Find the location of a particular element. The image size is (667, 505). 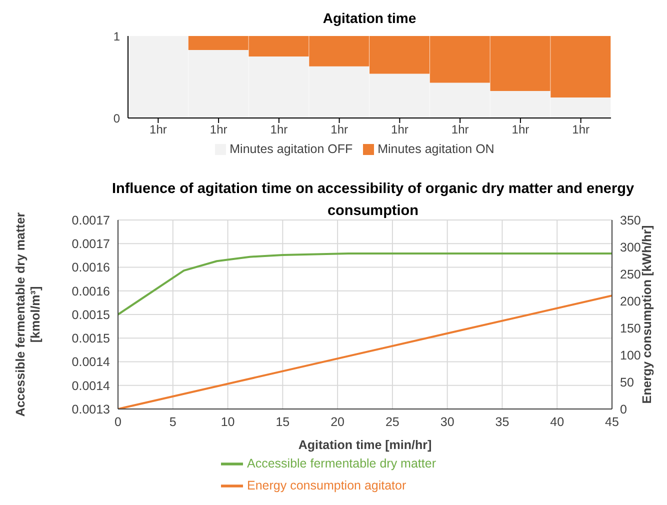

x-tick-label: 40 is located at coordinates (557, 421).